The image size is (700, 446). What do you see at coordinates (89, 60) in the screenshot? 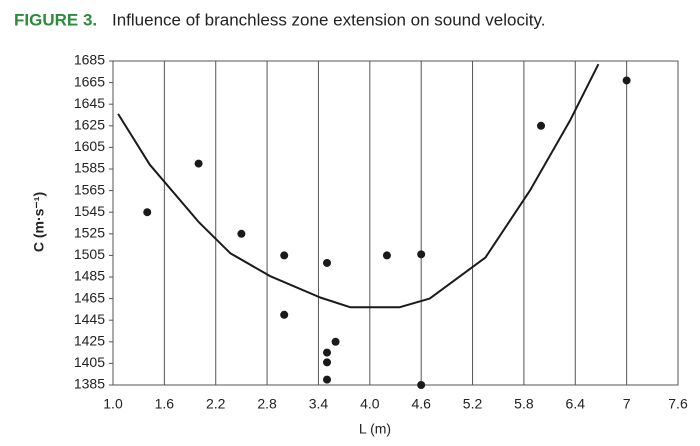
I see `y-tick-label: 1685` at bounding box center [89, 60].